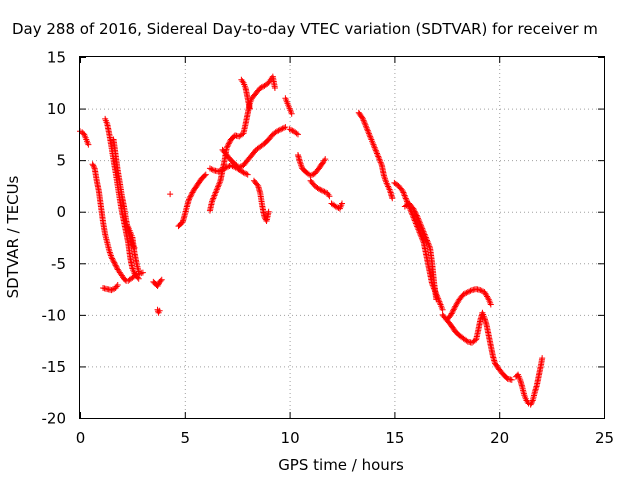 Image resolution: width=640 pixels, height=480 pixels. Describe the element at coordinates (54, 419) in the screenshot. I see `y-tick-label: -20` at that location.